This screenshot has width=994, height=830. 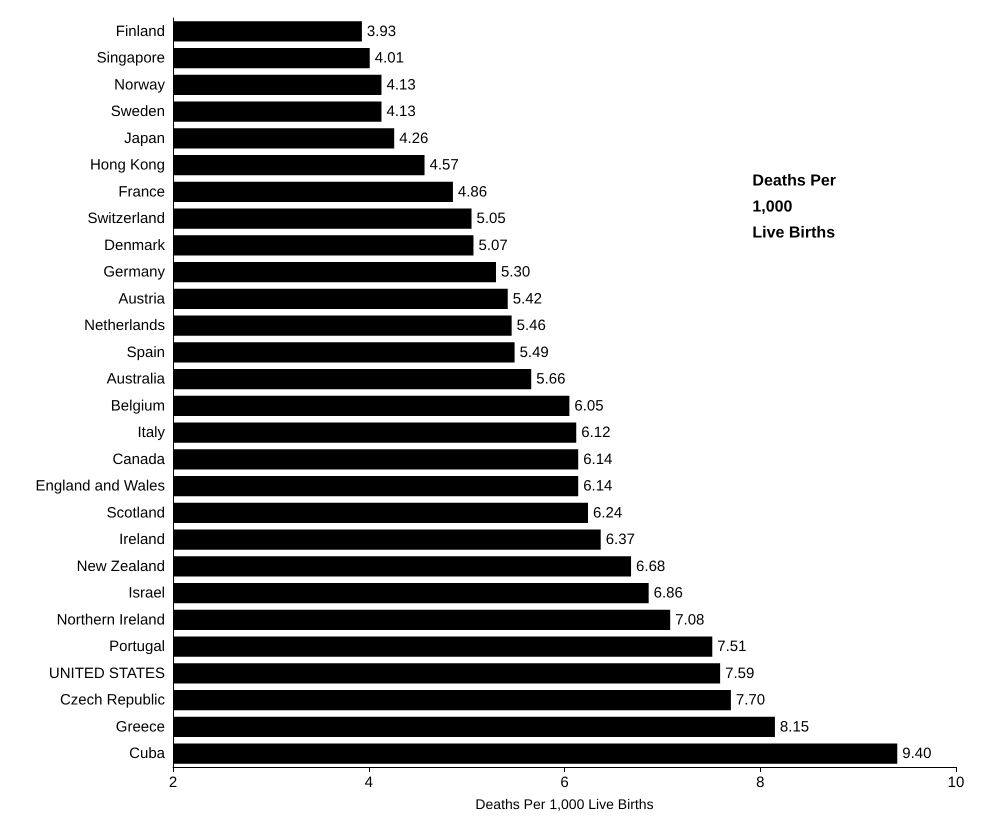 I want to click on y-tick-label: Austria, so click(x=142, y=299).